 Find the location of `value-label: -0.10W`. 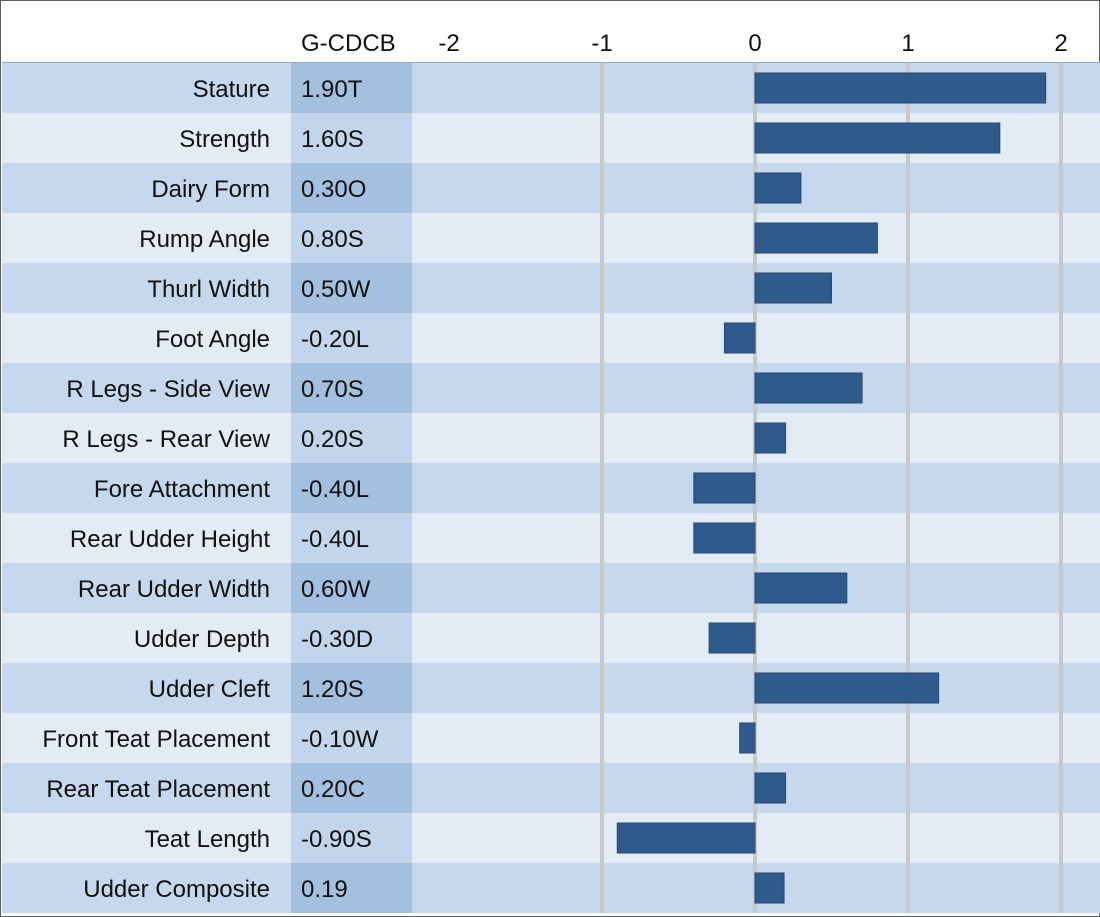

value-label: -0.10W is located at coordinates (340, 739).